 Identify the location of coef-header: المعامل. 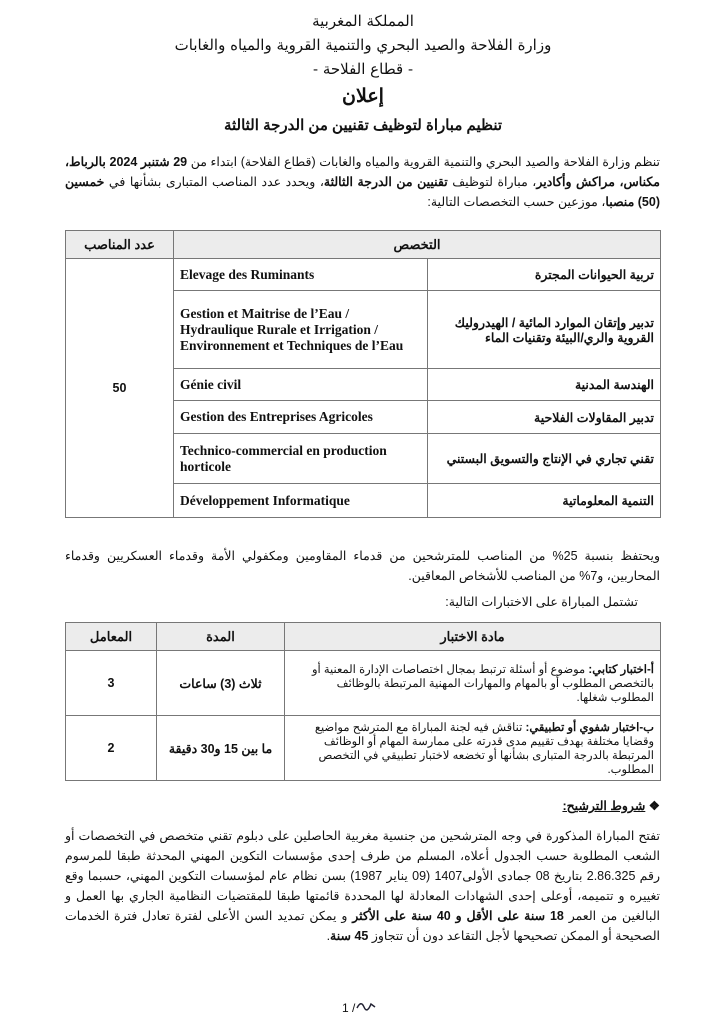
(111, 636).